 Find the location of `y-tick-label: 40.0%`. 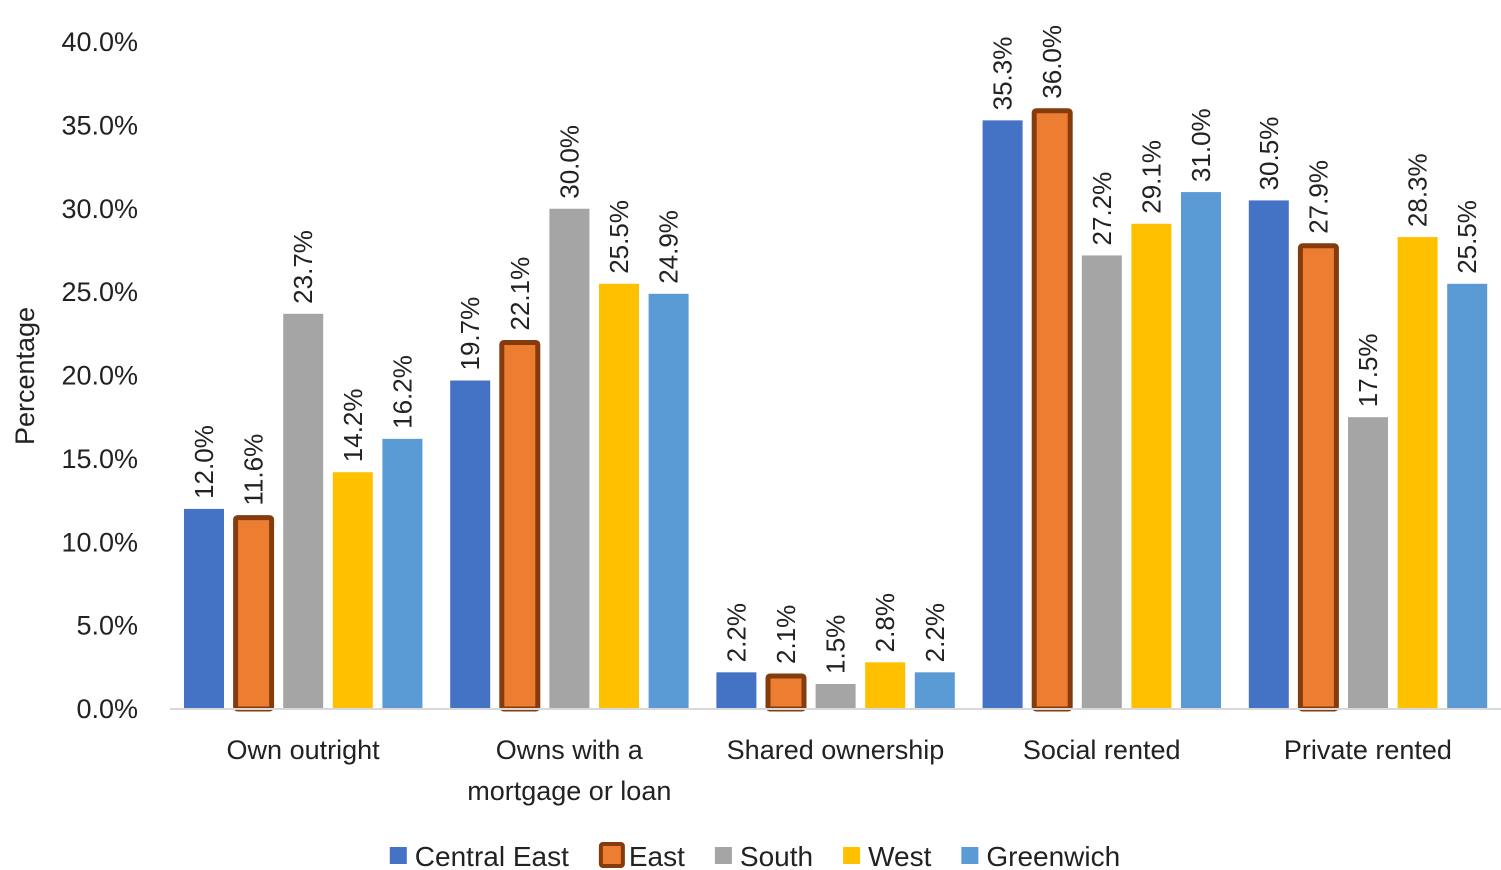

y-tick-label: 40.0% is located at coordinates (99, 42).